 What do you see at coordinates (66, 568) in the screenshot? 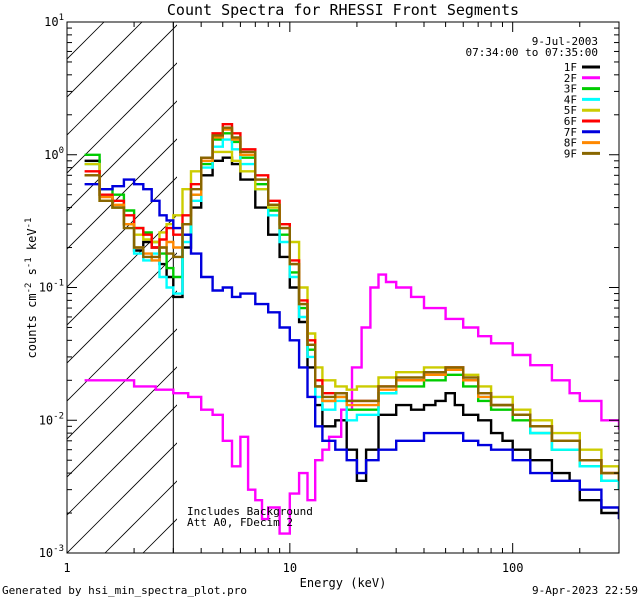
I see `x-tick-label: 1` at bounding box center [66, 568].